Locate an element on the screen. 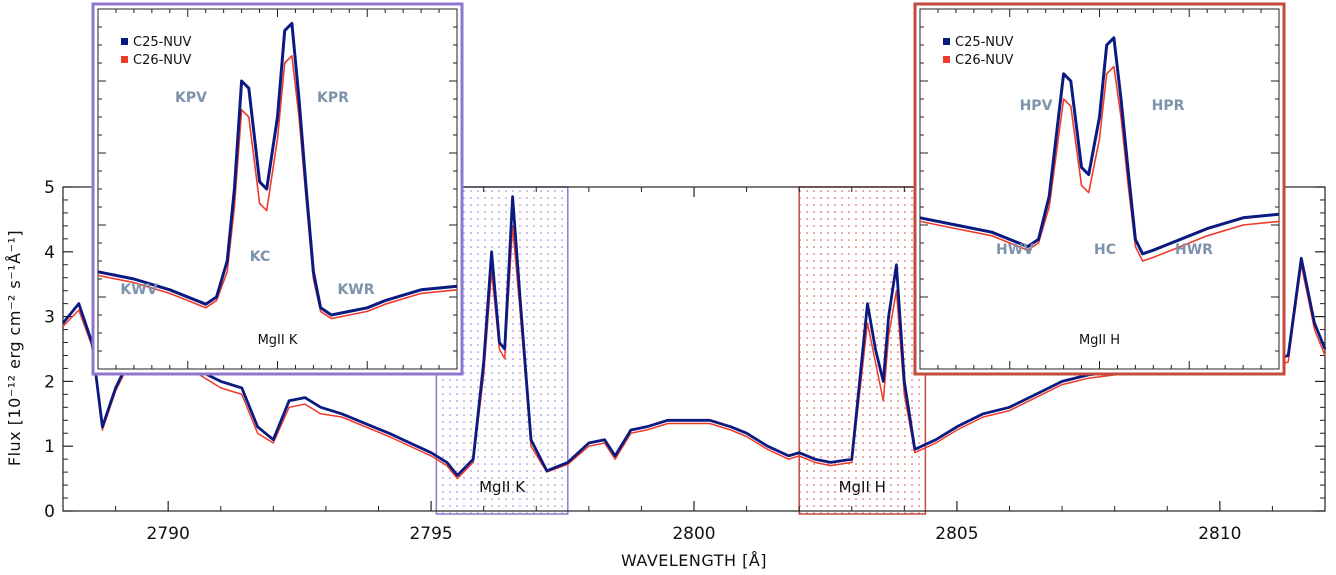 The height and width of the screenshot is (575, 1336). feature-label-kpv: KPV is located at coordinates (191, 98).